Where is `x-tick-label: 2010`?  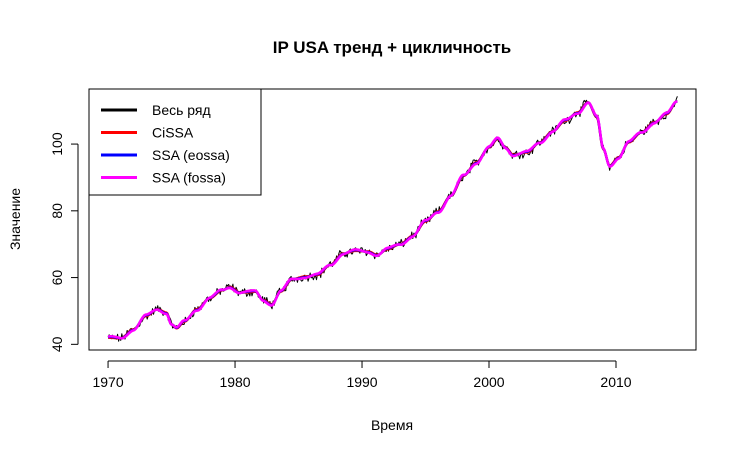 x-tick-label: 2010 is located at coordinates (615, 382).